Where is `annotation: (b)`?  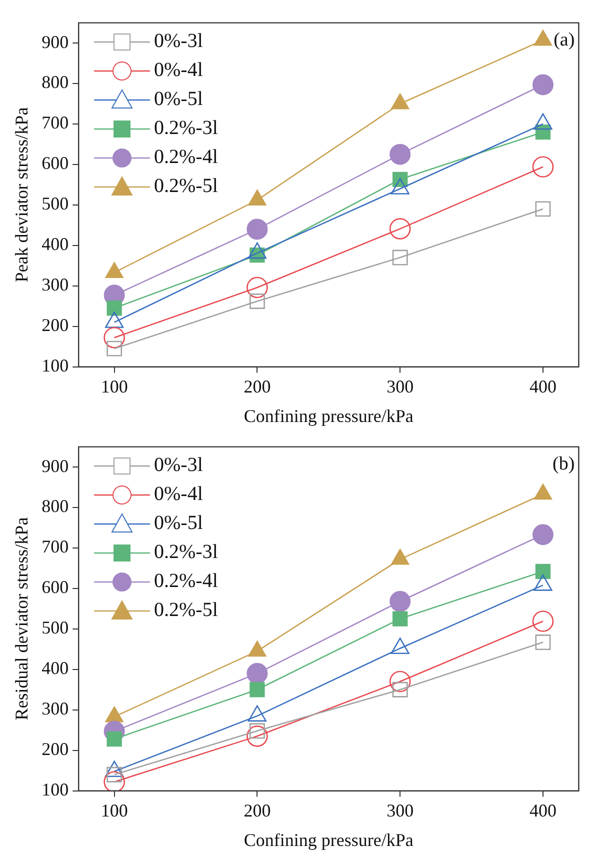
annotation: (b) is located at coordinates (563, 463).